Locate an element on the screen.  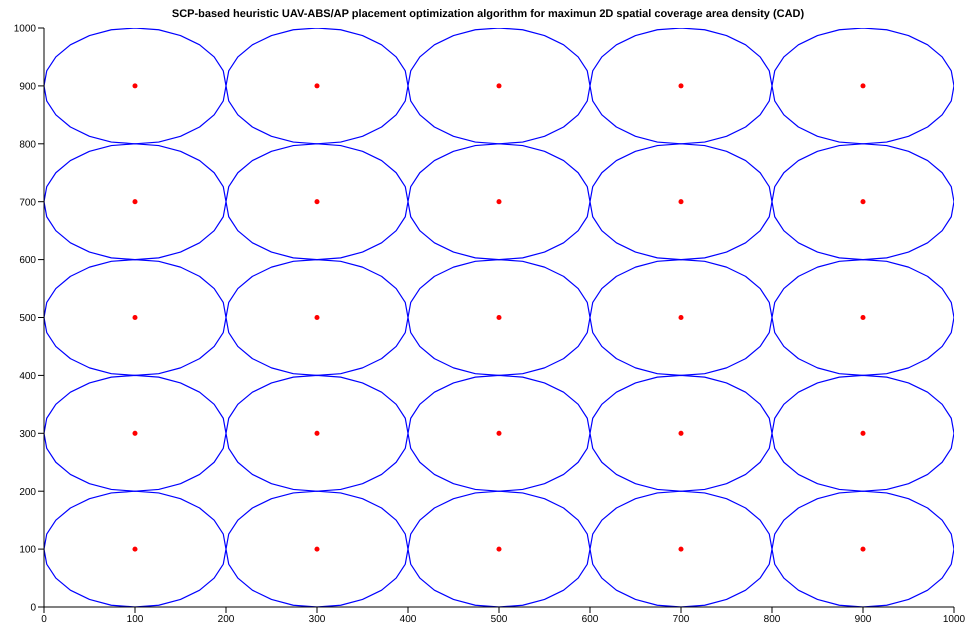
y-tick-label: 500 is located at coordinates (27, 318).